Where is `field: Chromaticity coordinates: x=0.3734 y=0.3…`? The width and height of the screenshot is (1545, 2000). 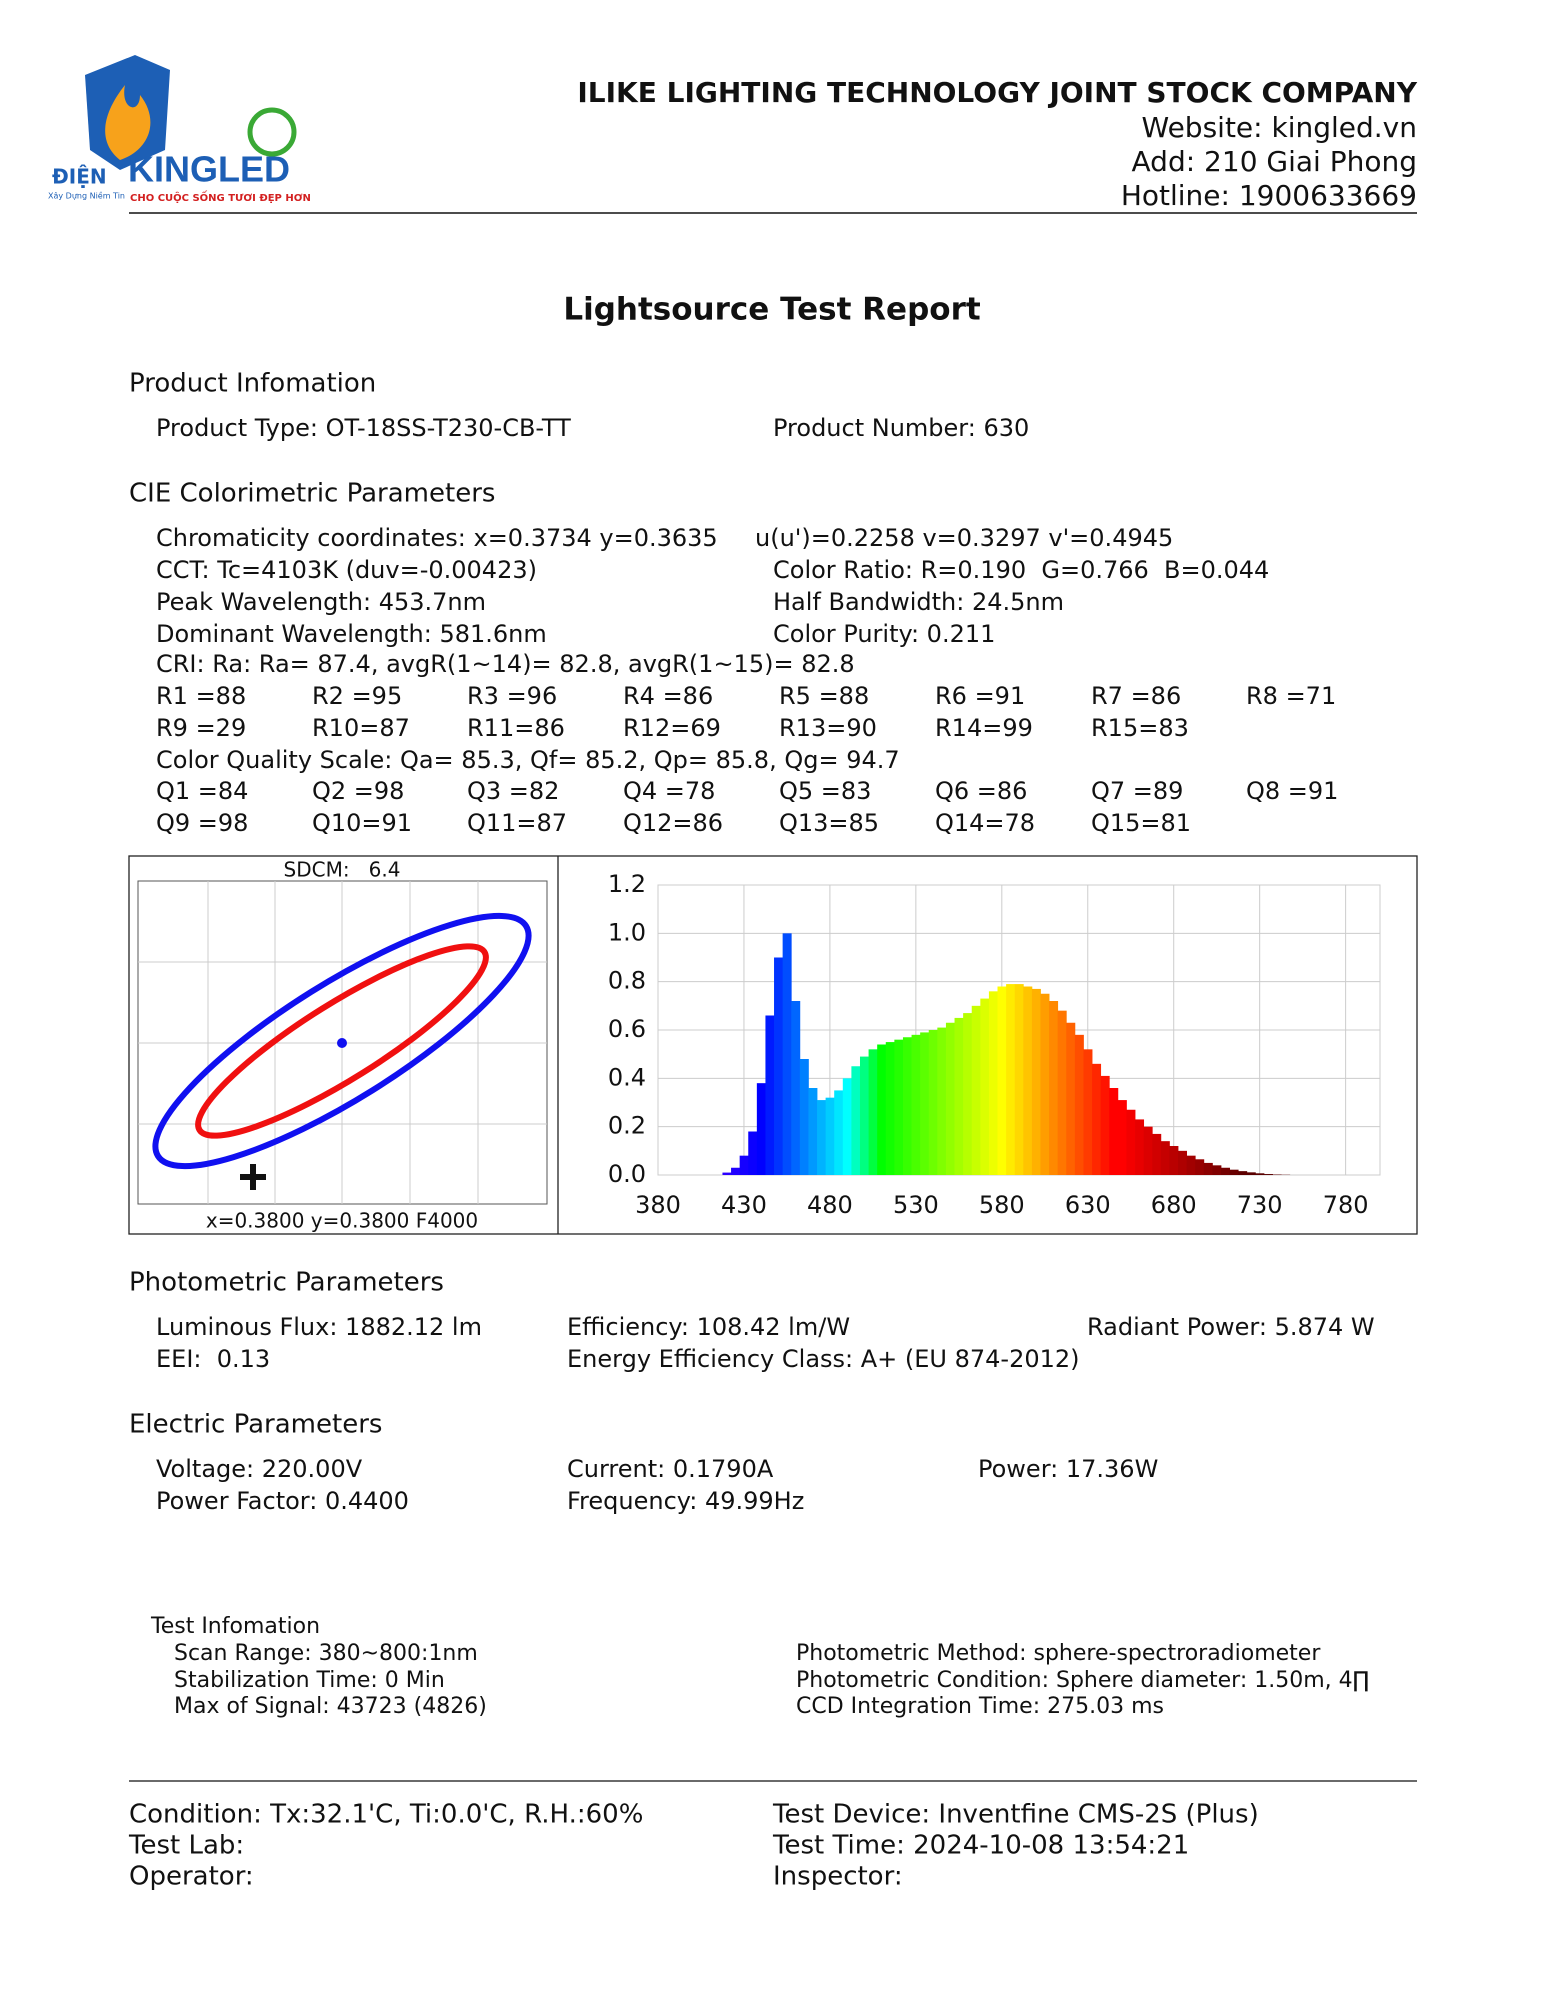
field: Chromaticity coordinates: x=0.3734 y=0.3… is located at coordinates (437, 538).